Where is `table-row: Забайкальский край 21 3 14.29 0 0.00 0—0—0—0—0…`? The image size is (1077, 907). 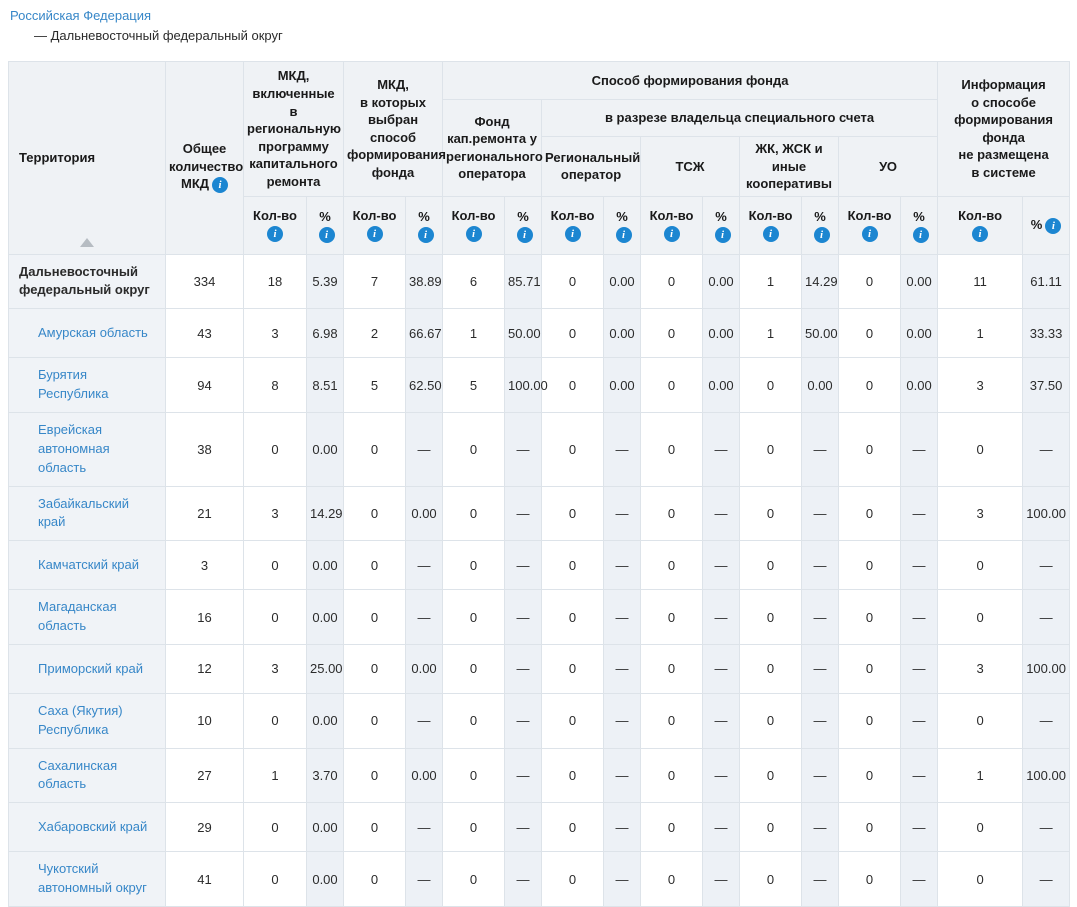 table-row: Забайкальский край 21 3 14.29 0 0.00 0—0—0—0—0… is located at coordinates (539, 513).